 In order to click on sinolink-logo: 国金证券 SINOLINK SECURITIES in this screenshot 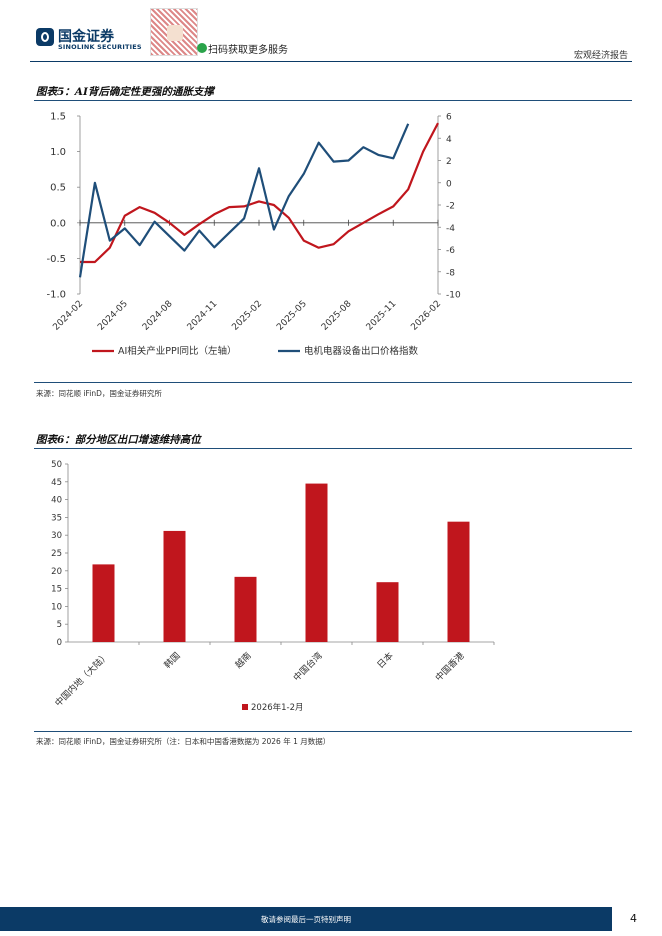, I will do `click(106, 41)`.